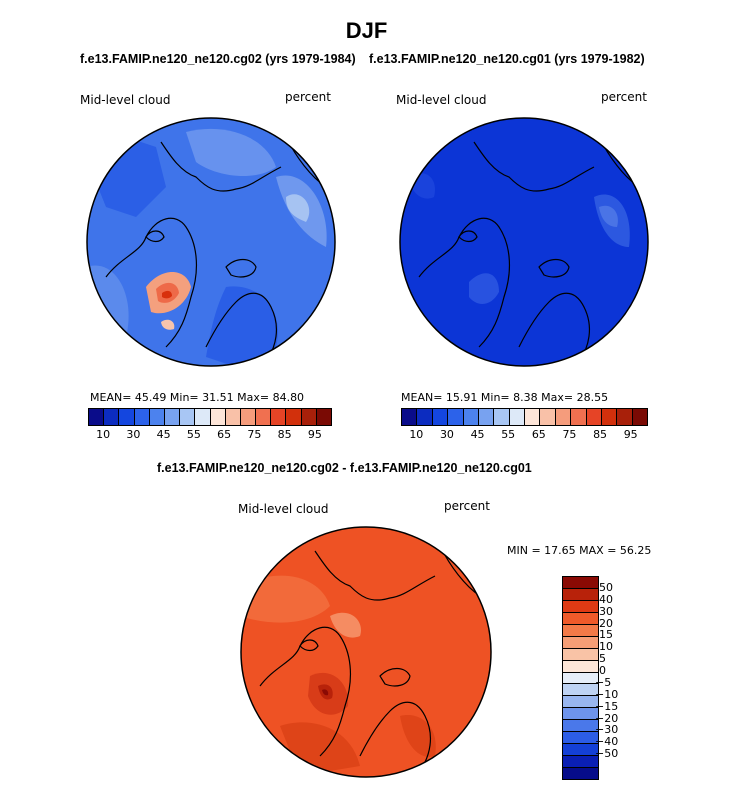 The image size is (733, 788). What do you see at coordinates (505, 397) in the screenshot?
I see `panel2-stats: MEAN= 15.91 Min= 8.38 Max= 28.55` at bounding box center [505, 397].